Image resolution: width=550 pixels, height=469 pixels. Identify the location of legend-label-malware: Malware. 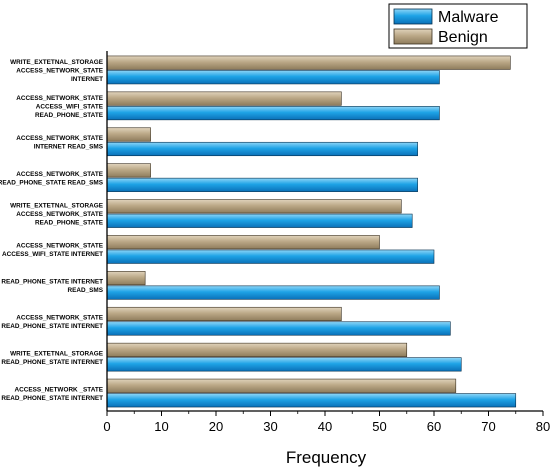
(468, 17).